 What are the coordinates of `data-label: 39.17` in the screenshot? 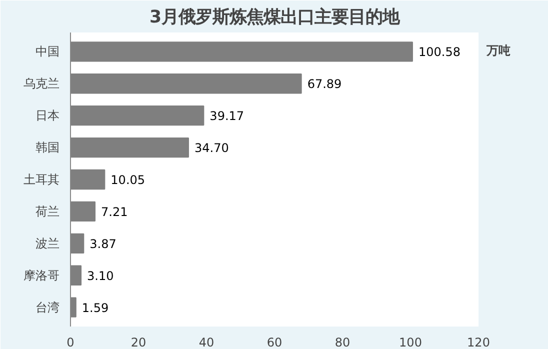 It's located at (227, 116).